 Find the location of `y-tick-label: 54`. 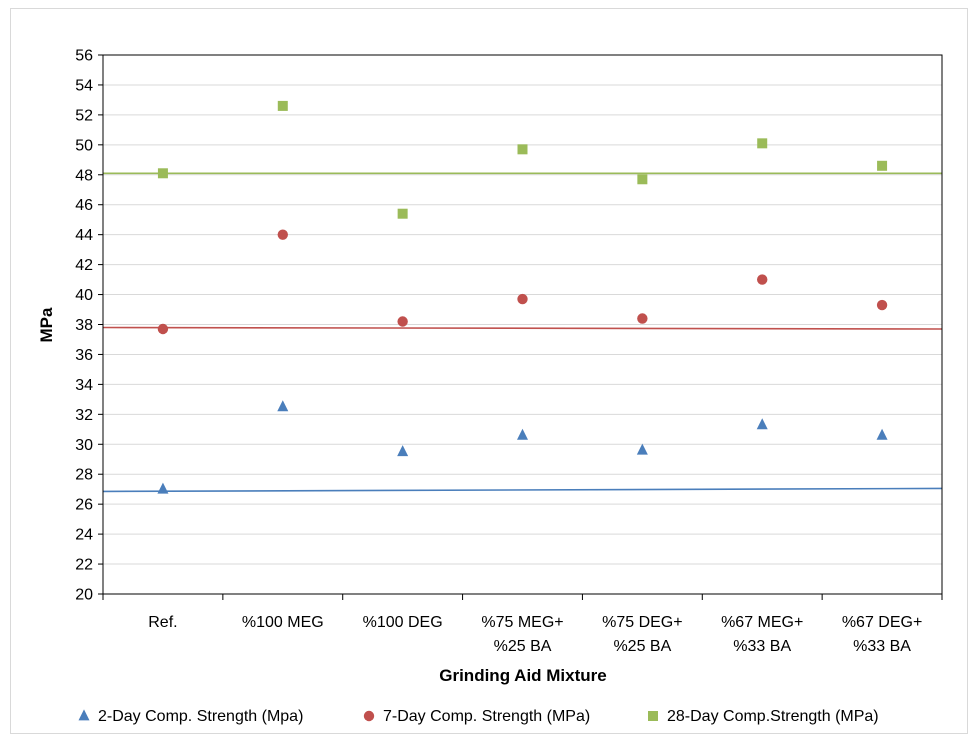

y-tick-label: 54 is located at coordinates (84, 85).